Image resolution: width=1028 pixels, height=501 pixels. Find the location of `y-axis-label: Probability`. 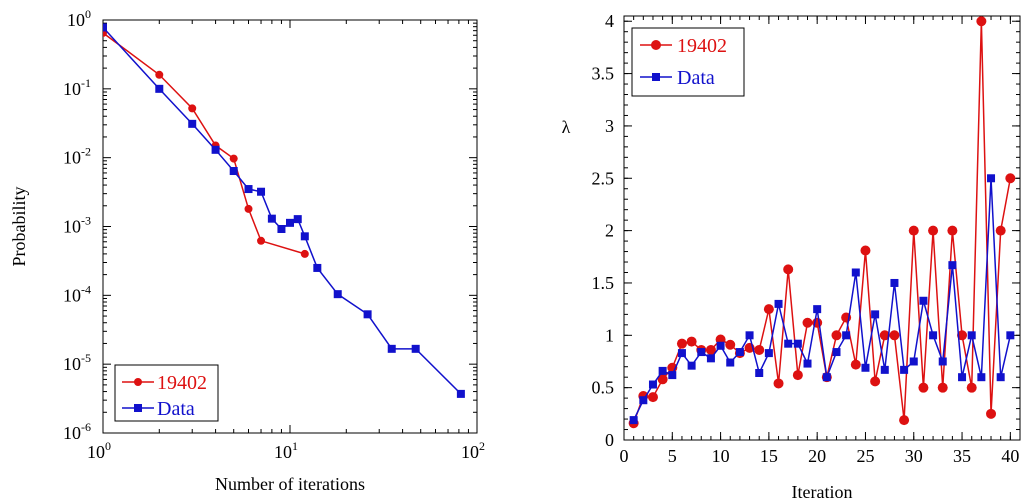

y-axis-label: Probability is located at coordinates (19, 227).